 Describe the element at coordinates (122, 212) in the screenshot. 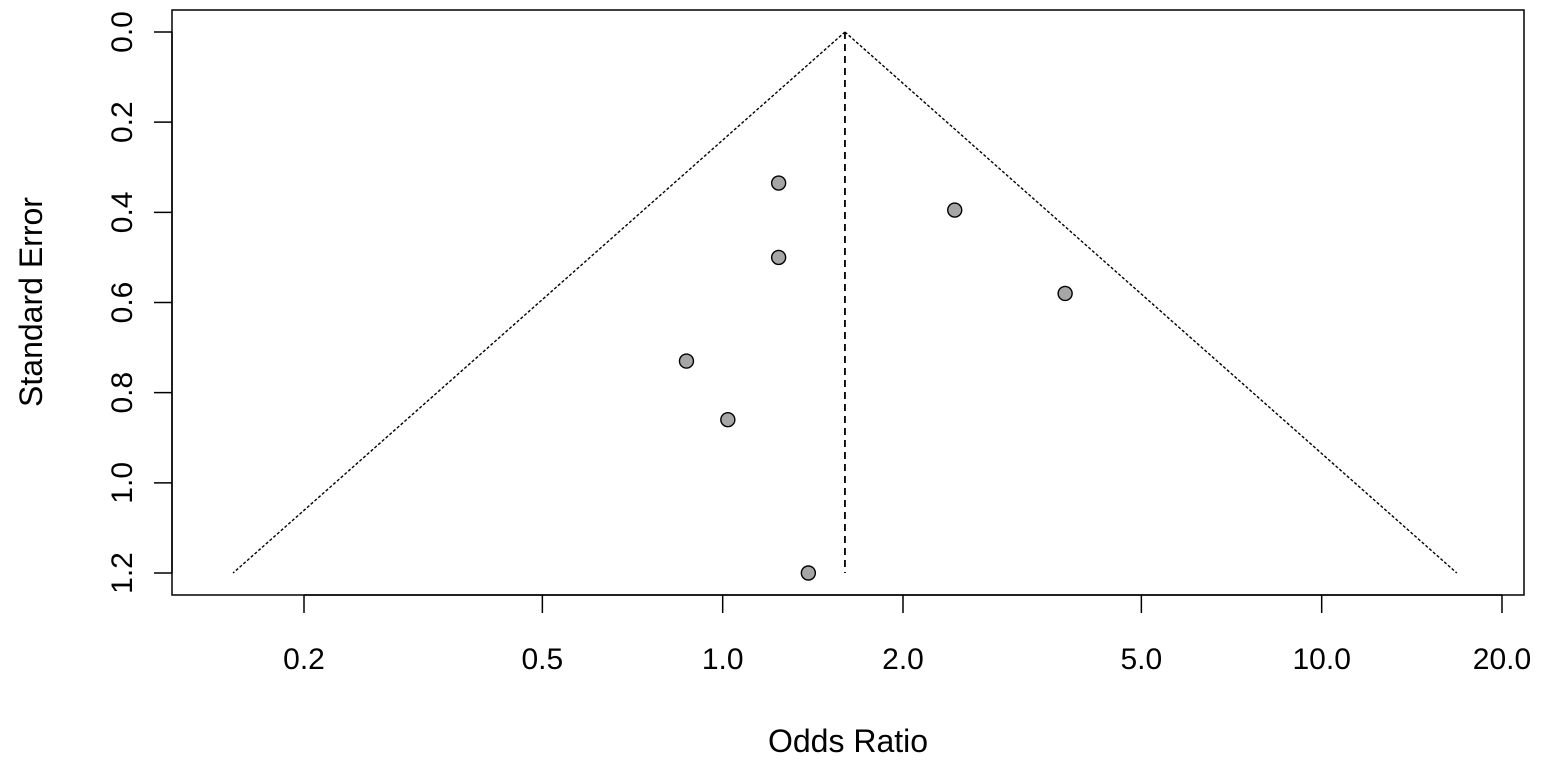

I see `y-tick-label: 0.4` at that location.